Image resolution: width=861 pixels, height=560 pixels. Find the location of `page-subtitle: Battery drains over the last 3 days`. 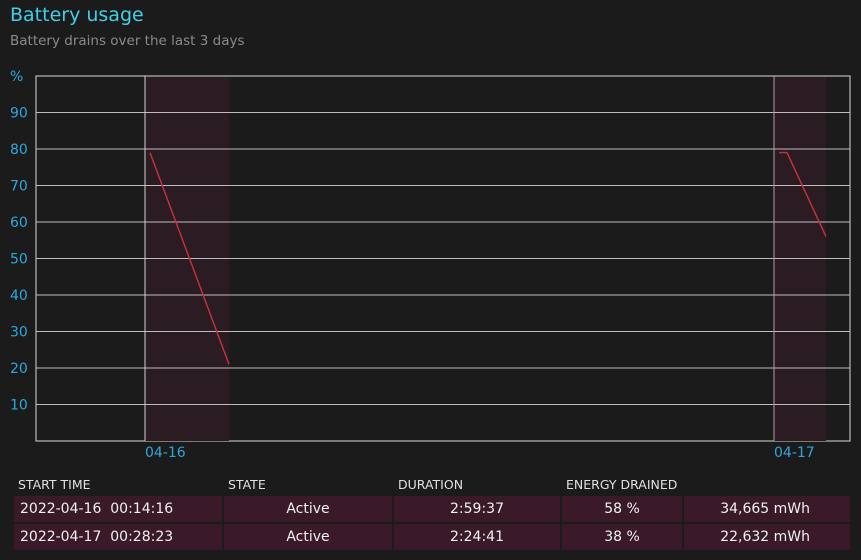

page-subtitle: Battery drains over the last 3 days is located at coordinates (127, 41).